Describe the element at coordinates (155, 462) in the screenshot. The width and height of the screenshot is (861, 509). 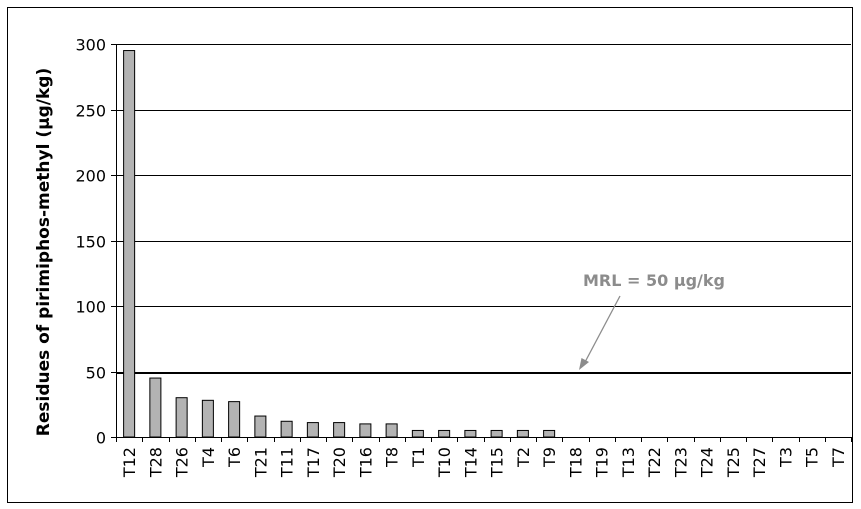
I see `x-tick-label: T28` at that location.